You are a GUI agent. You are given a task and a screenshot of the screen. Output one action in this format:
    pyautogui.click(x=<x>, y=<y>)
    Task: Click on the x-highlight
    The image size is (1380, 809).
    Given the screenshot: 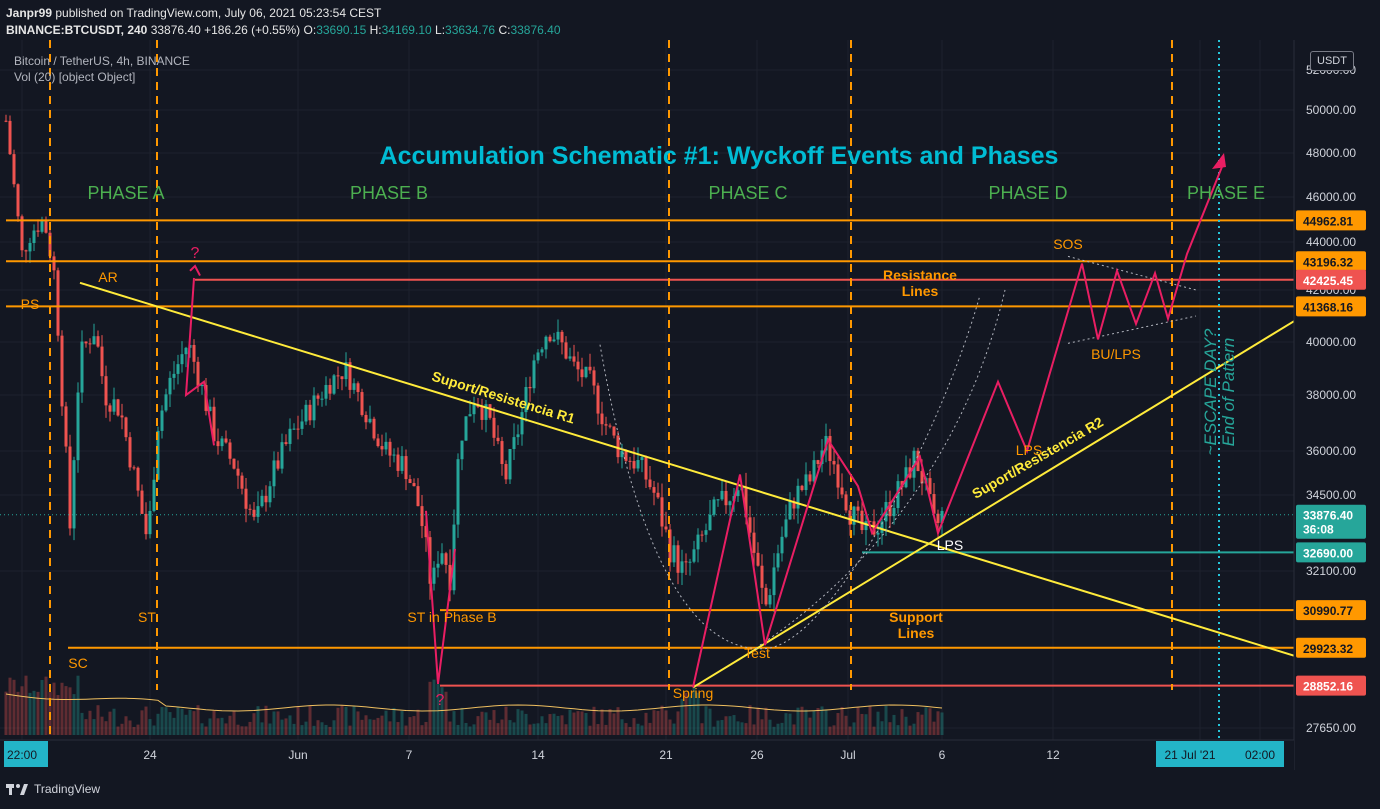 What is the action you would take?
    pyautogui.click(x=1220, y=754)
    